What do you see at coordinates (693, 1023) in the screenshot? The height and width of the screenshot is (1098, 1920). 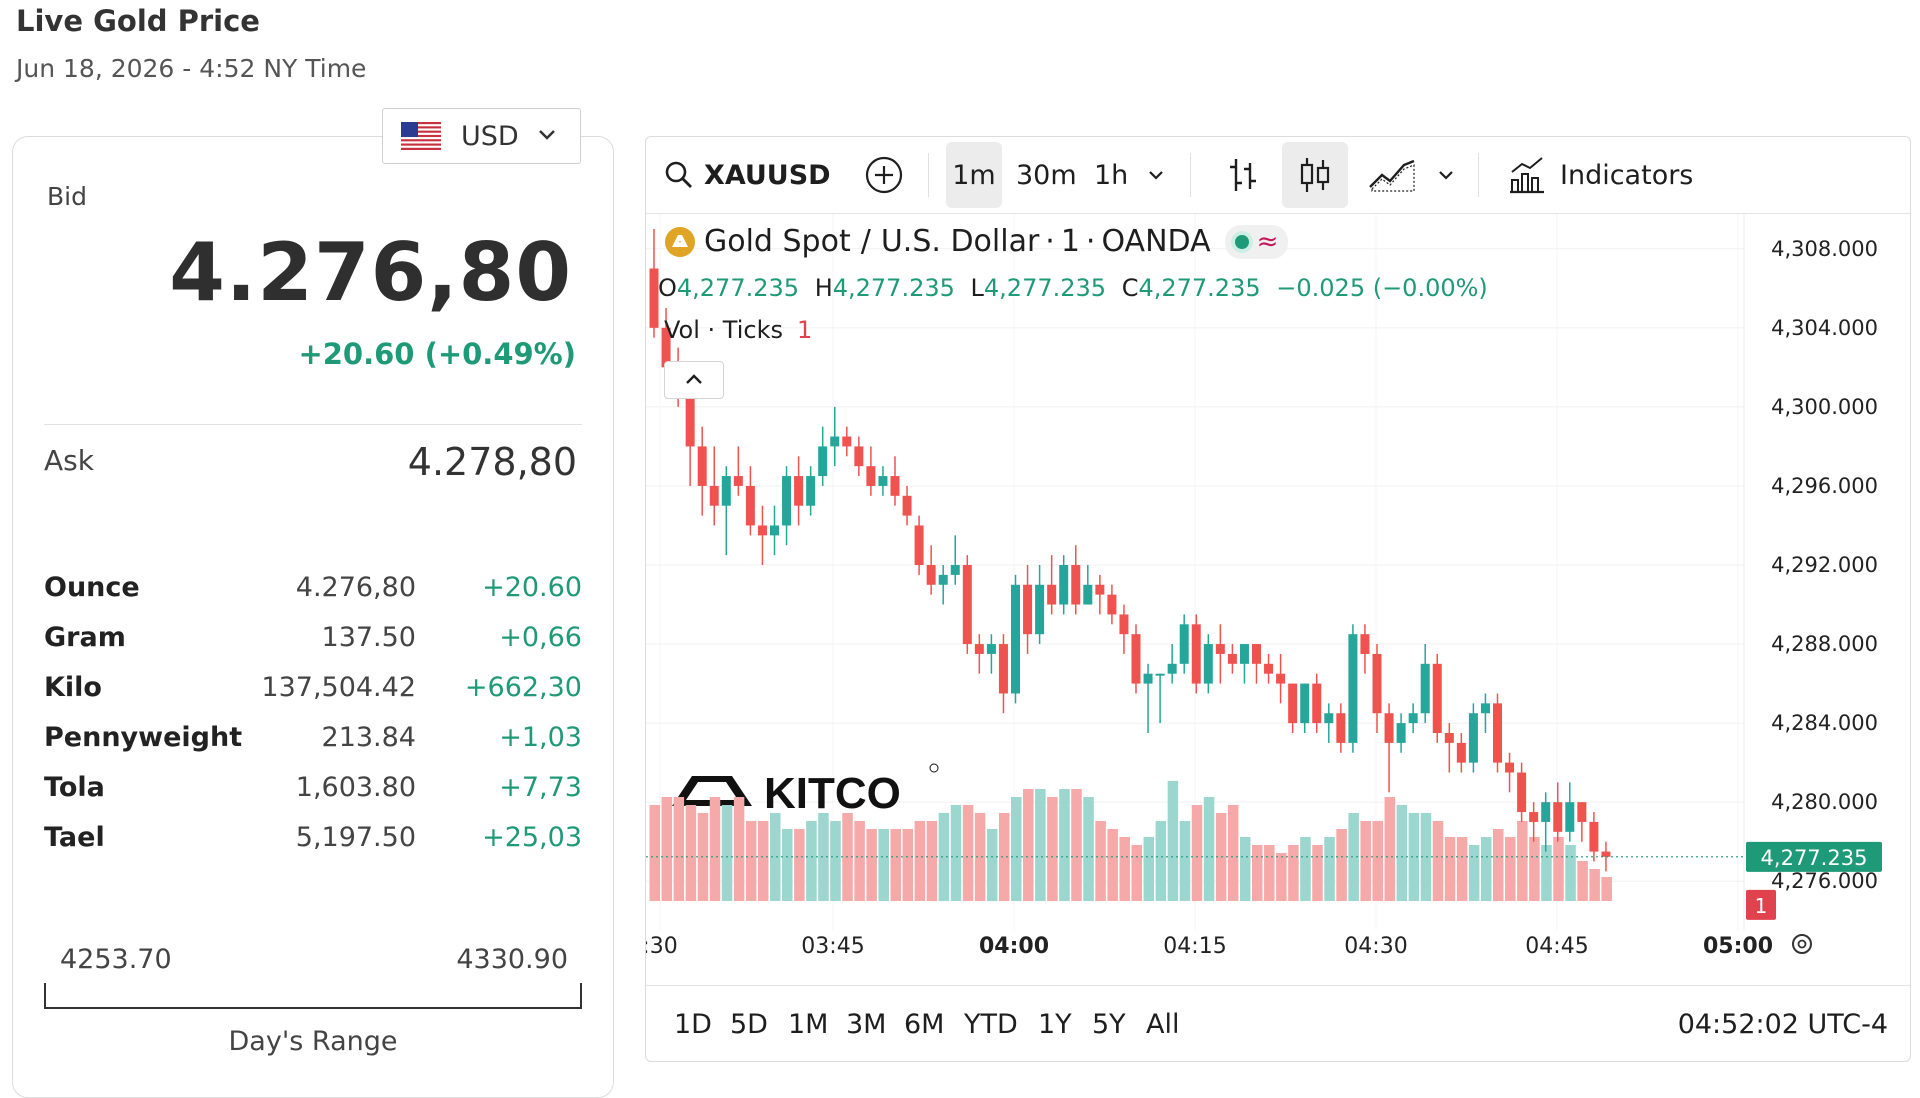 I see `range-1d-button: 1D` at bounding box center [693, 1023].